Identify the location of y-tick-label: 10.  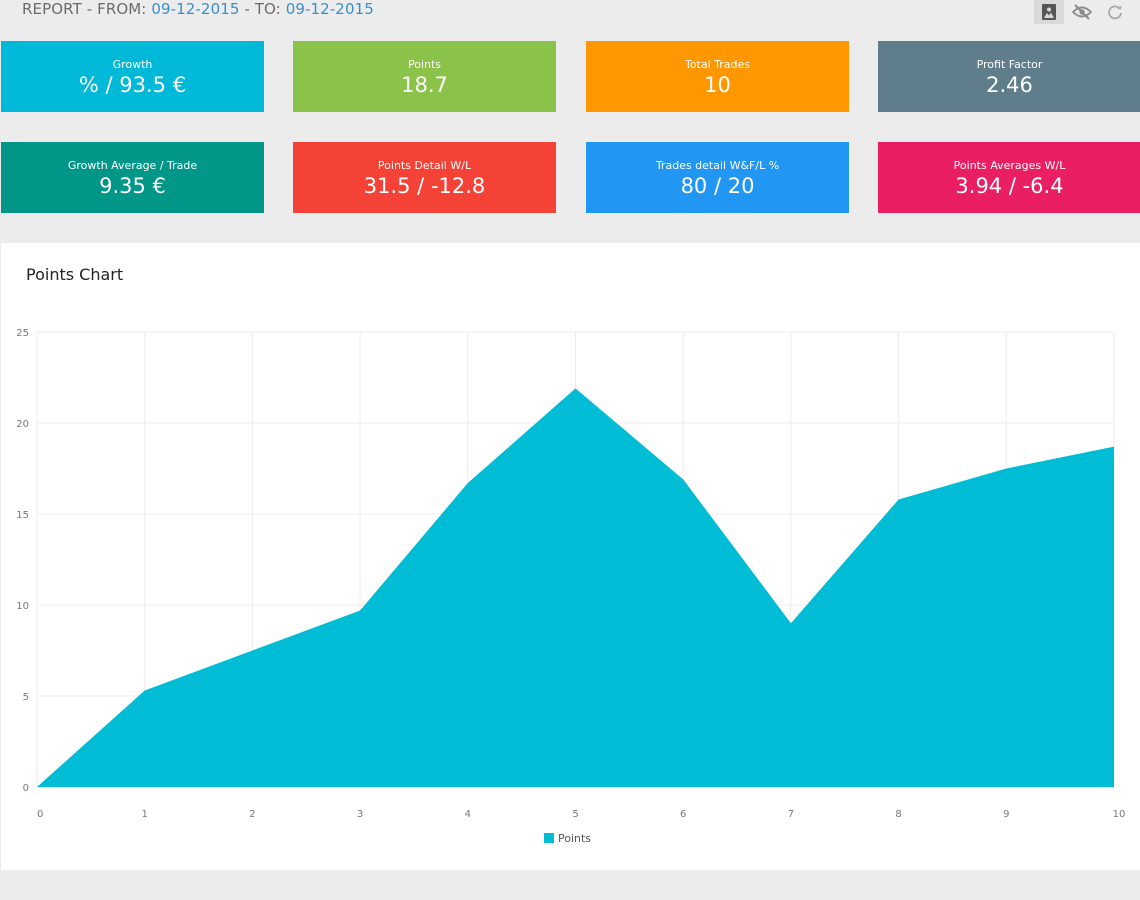
(22, 606).